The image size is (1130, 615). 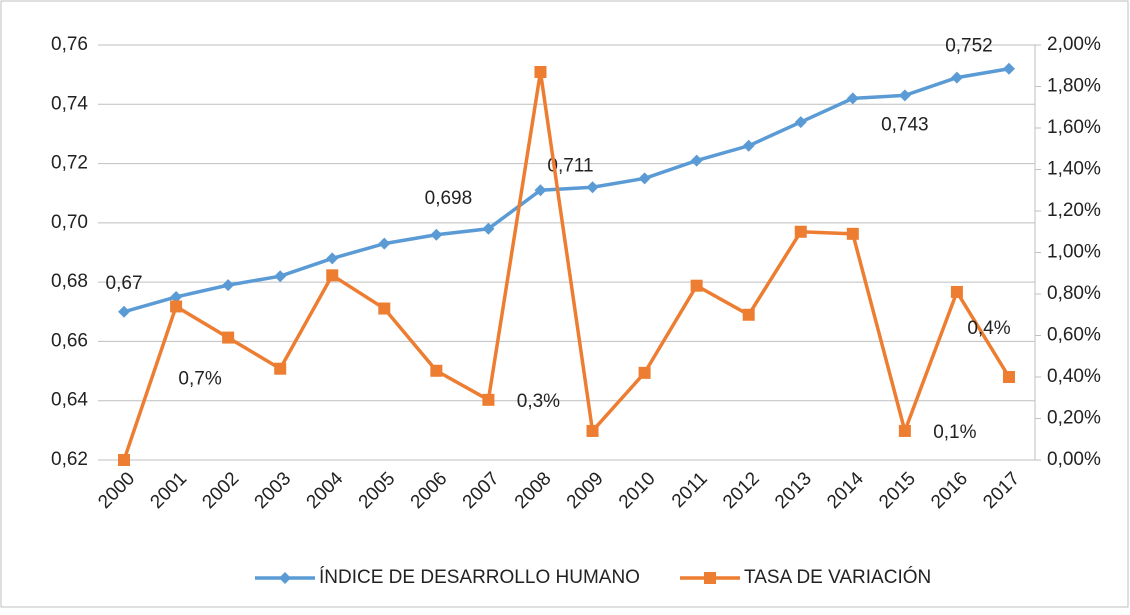 I want to click on y-tick-label: 0,74, so click(x=69, y=103).